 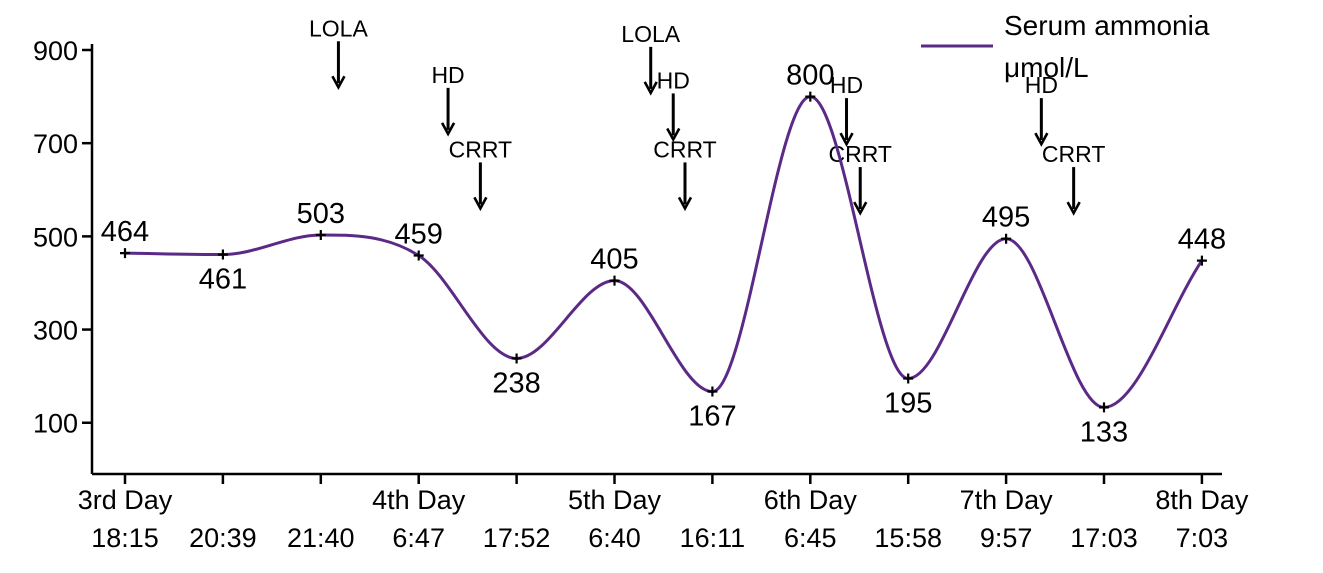 I want to click on x-tick-label-day: 7th Day, so click(x=1007, y=500).